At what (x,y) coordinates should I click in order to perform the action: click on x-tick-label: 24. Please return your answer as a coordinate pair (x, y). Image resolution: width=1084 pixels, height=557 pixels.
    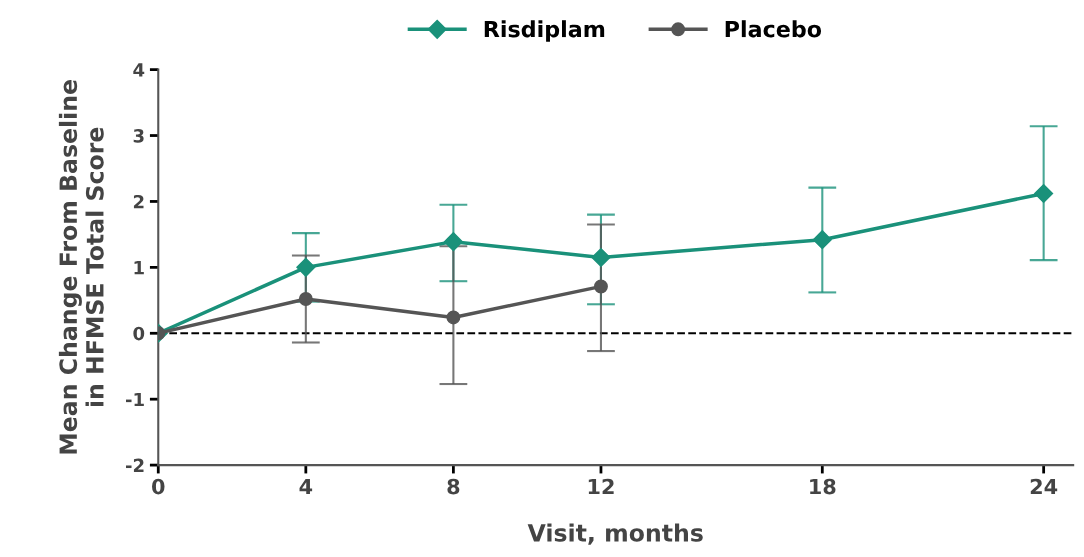
    Looking at the image, I should click on (1044, 486).